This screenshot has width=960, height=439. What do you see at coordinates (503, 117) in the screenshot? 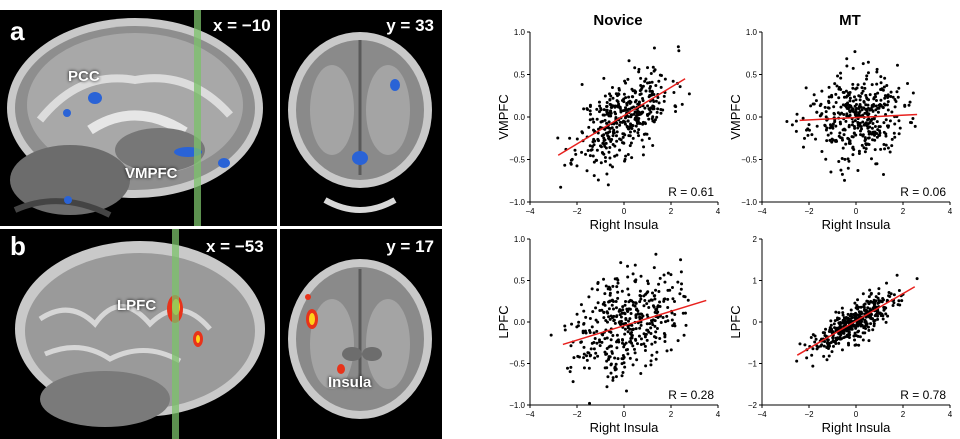
I see `novice-vmpfc-y-label: VMPFC` at bounding box center [503, 117].